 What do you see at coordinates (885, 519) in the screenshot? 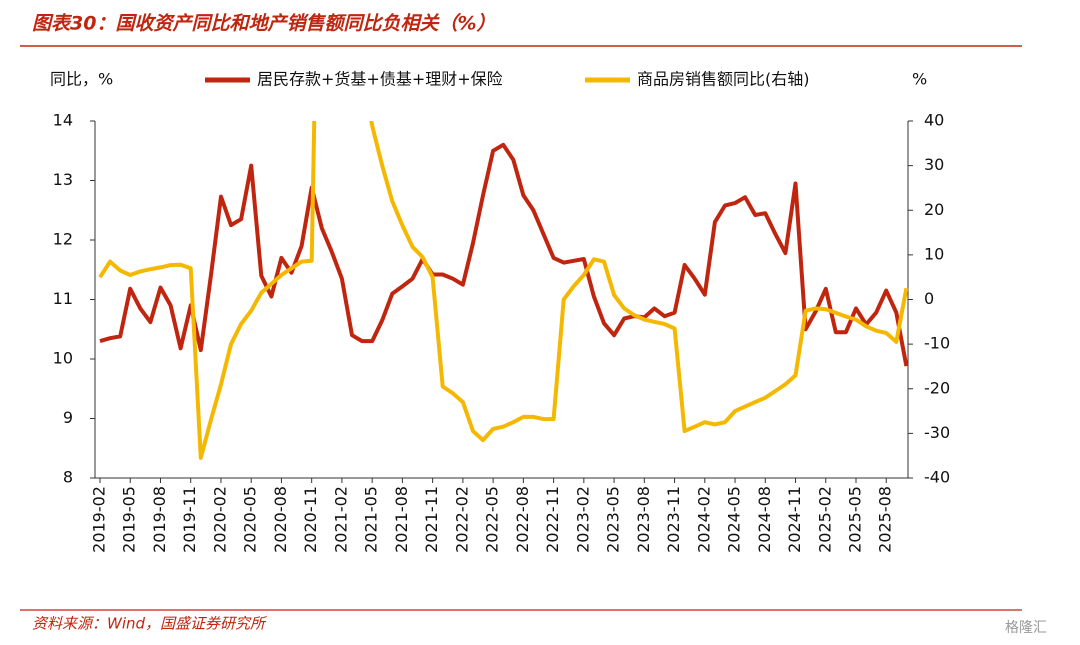
I see `x-tick-label: 2025-08` at bounding box center [885, 519].